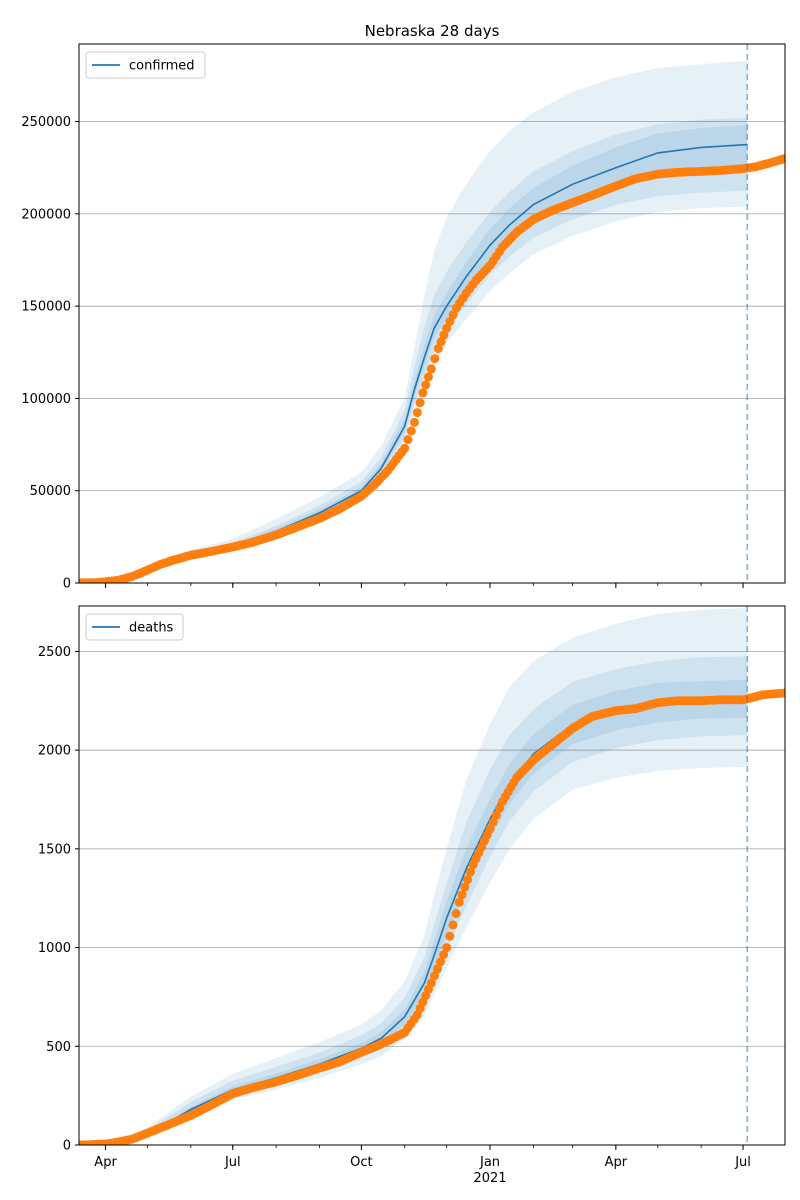  Describe the element at coordinates (54, 948) in the screenshot. I see `y-tick-label: 1000` at that location.